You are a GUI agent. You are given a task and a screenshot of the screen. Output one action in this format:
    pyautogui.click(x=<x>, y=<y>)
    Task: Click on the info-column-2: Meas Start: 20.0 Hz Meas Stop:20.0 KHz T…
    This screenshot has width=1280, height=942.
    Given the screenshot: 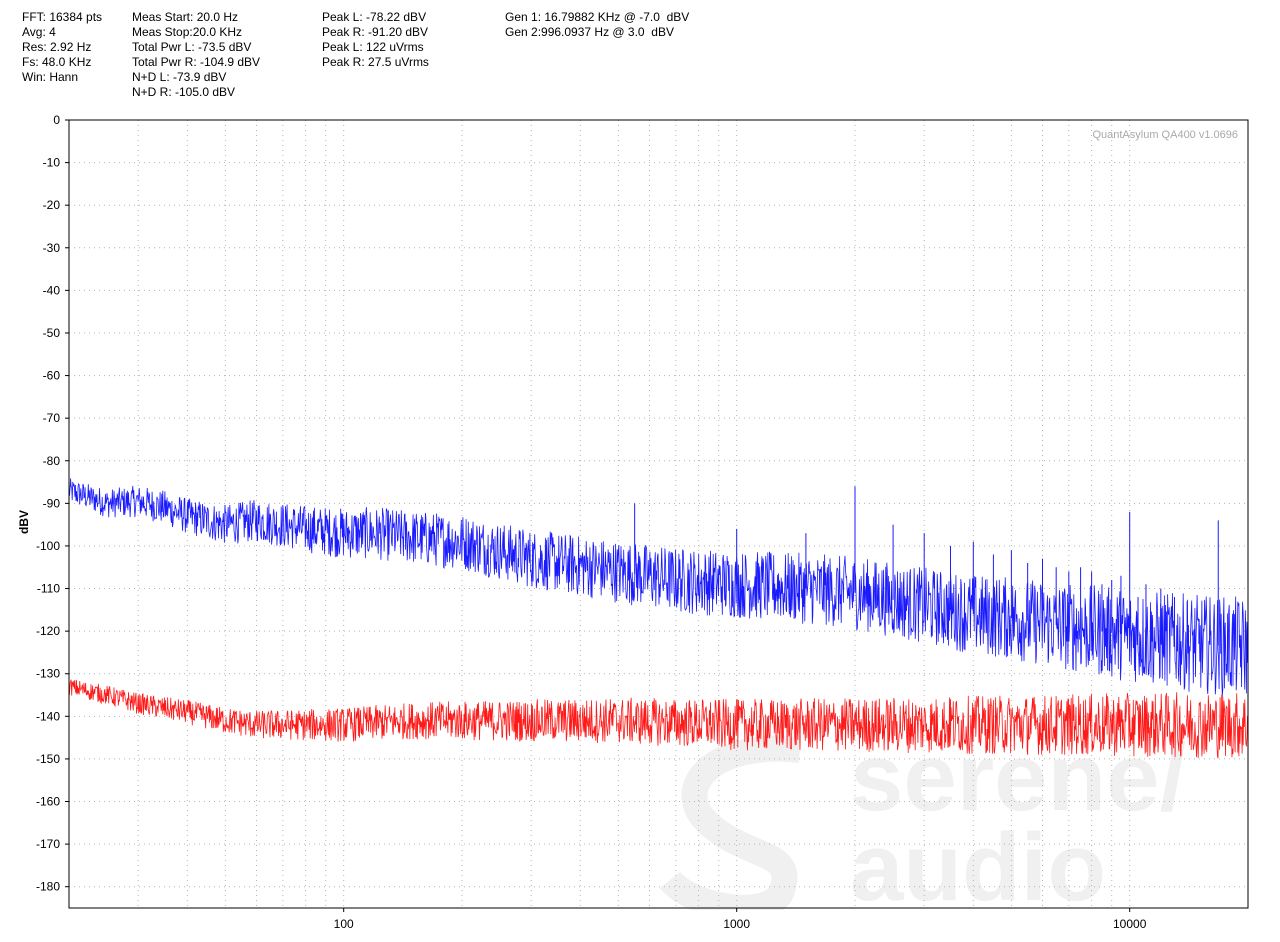 What is the action you would take?
    pyautogui.click(x=196, y=55)
    